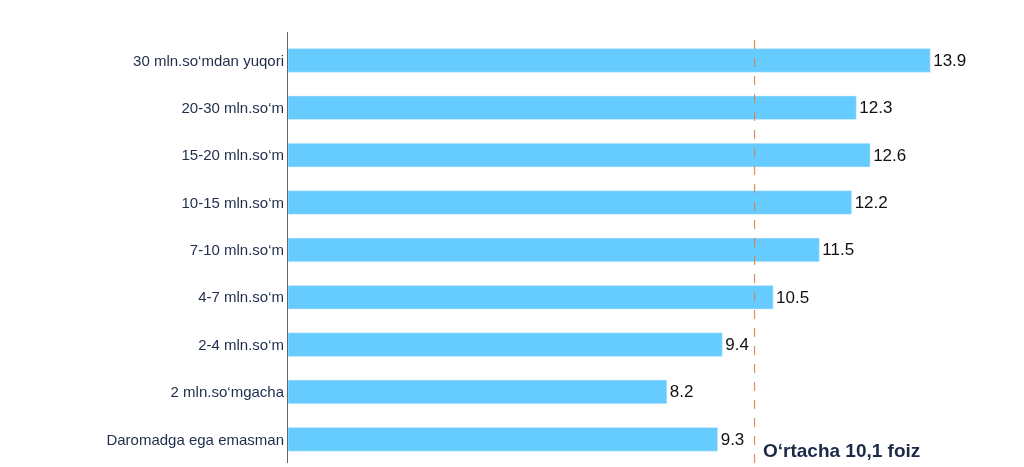 This screenshot has width=1024, height=467. What do you see at coordinates (890, 155) in the screenshot?
I see `data-label: 12.6` at bounding box center [890, 155].